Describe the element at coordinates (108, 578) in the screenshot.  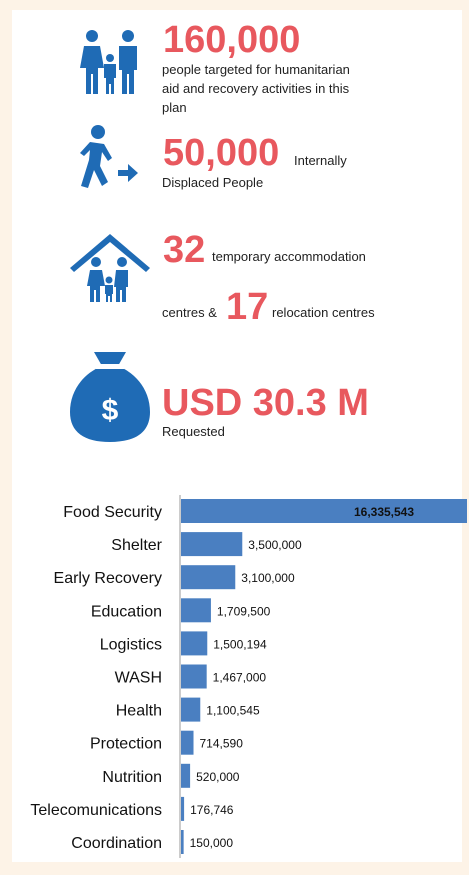
I see `category-label: Early Recovery` at that location.